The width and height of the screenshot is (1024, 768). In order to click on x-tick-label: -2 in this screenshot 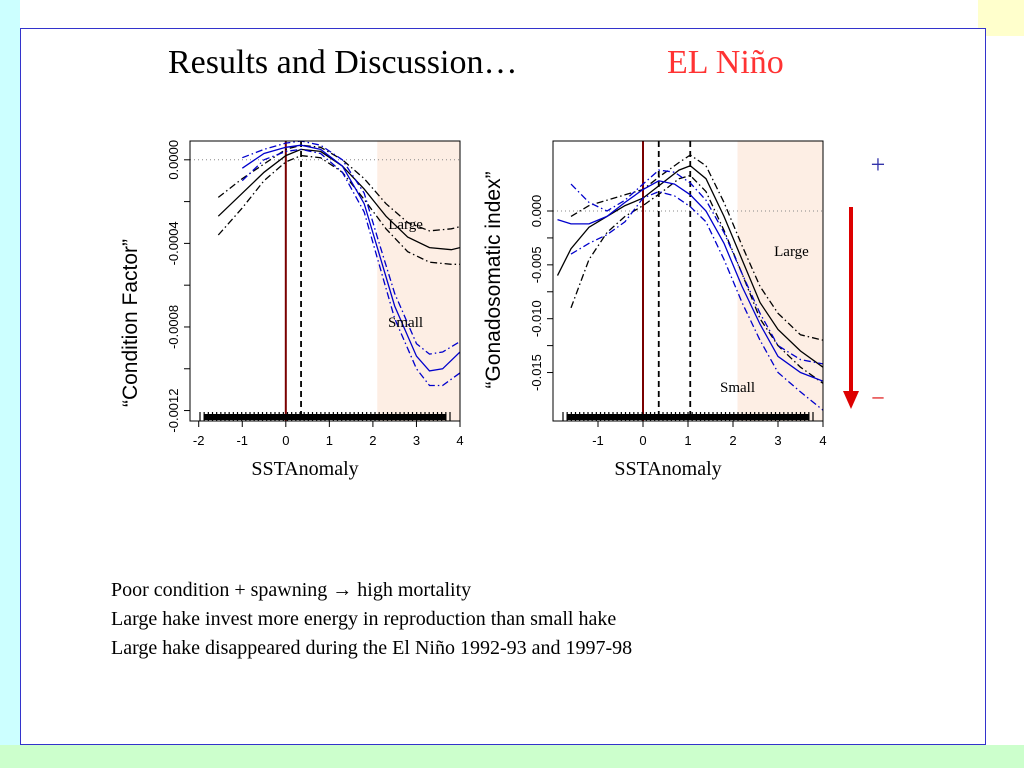, I will do `click(199, 440)`.